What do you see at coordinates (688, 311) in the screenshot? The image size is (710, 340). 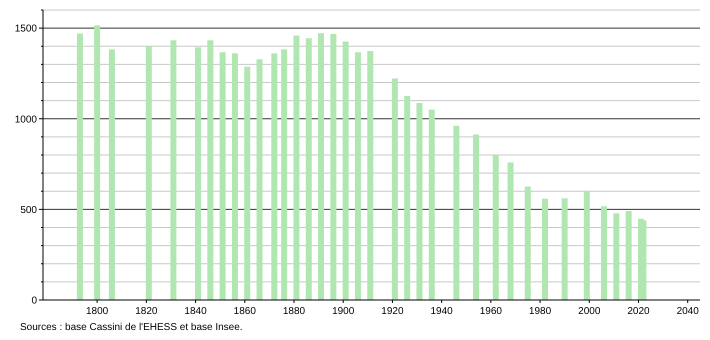 I see `x-tick-label: 2040` at bounding box center [688, 311].